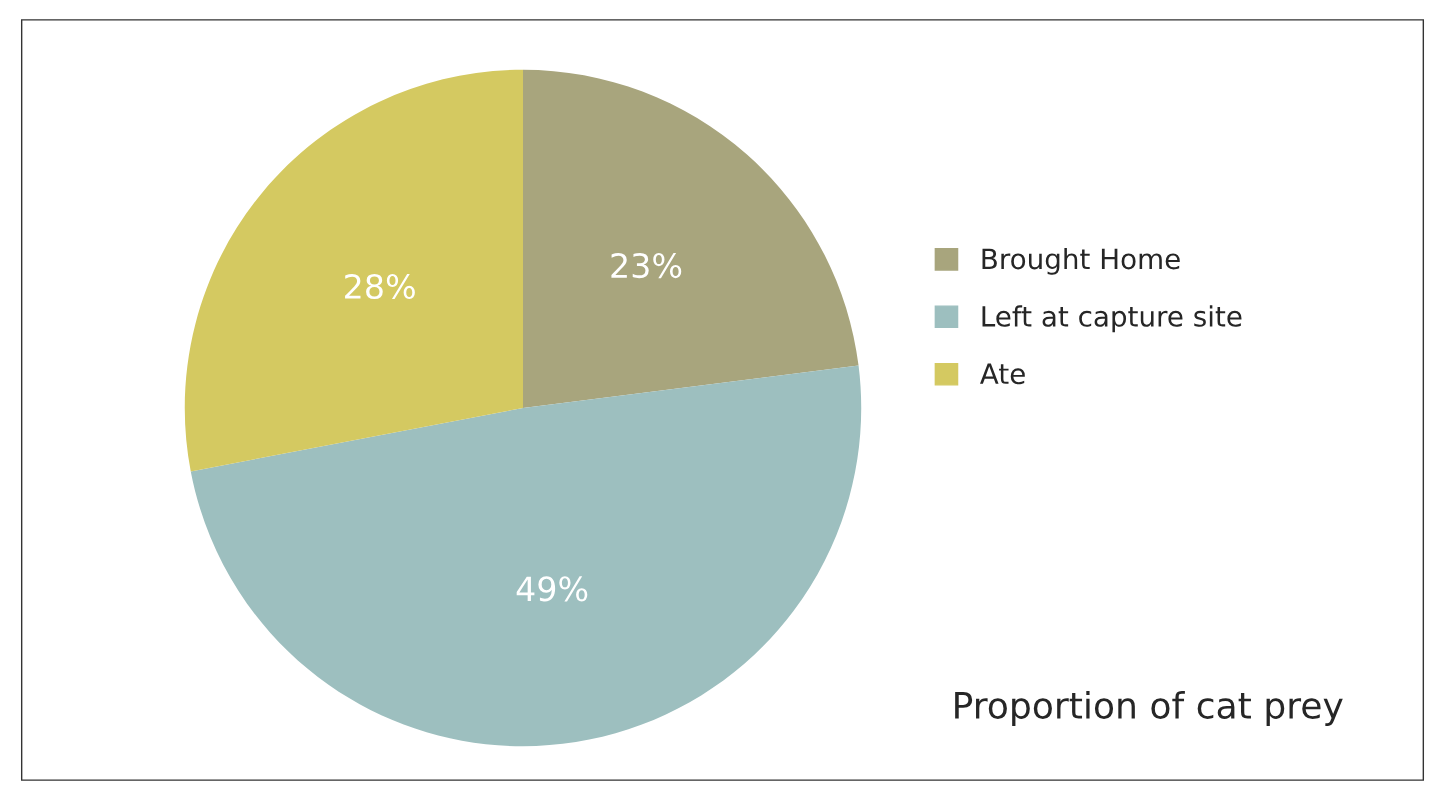 The image size is (1445, 796). I want to click on data-label: 28%, so click(380, 286).